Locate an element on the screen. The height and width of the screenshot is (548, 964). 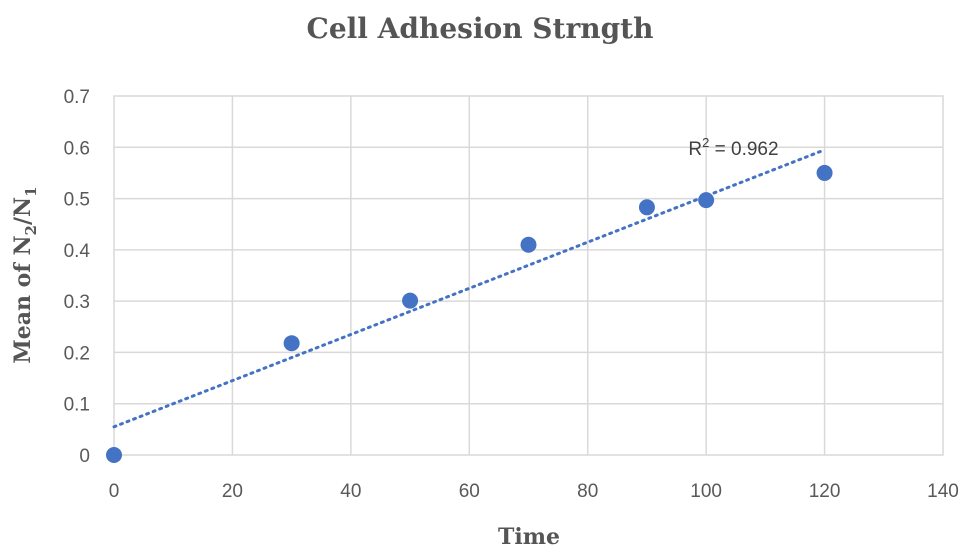
x-tick-label: 80 is located at coordinates (587, 491).